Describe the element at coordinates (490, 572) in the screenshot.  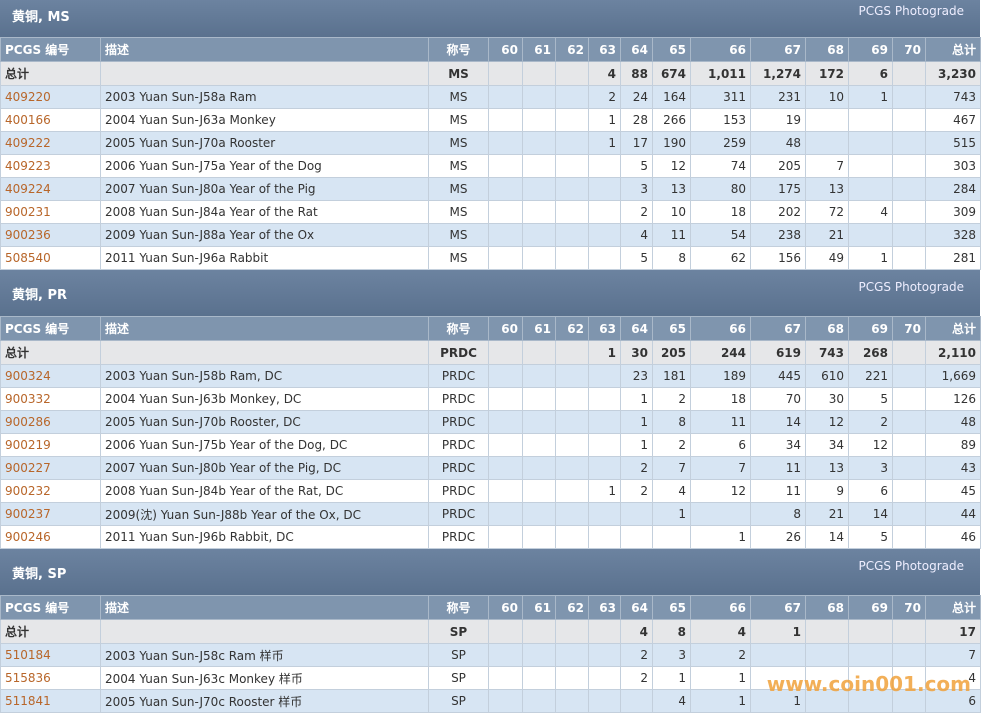
I see `section-header: 黄铜, SP PCGS Photograde` at that location.